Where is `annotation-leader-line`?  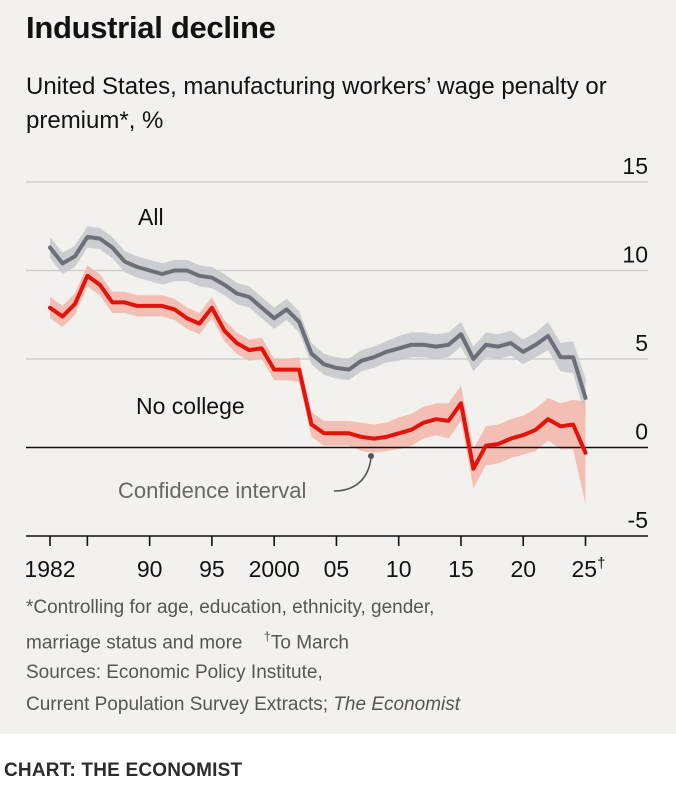
annotation-leader-line is located at coordinates (352, 474).